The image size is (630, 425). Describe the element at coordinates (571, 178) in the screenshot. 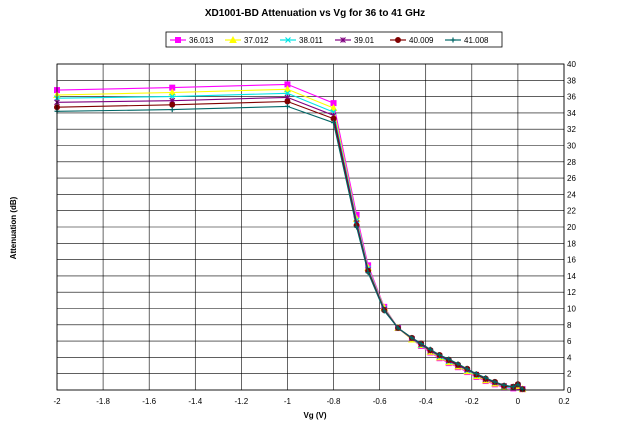

I see `y-tick-label: 26` at that location.